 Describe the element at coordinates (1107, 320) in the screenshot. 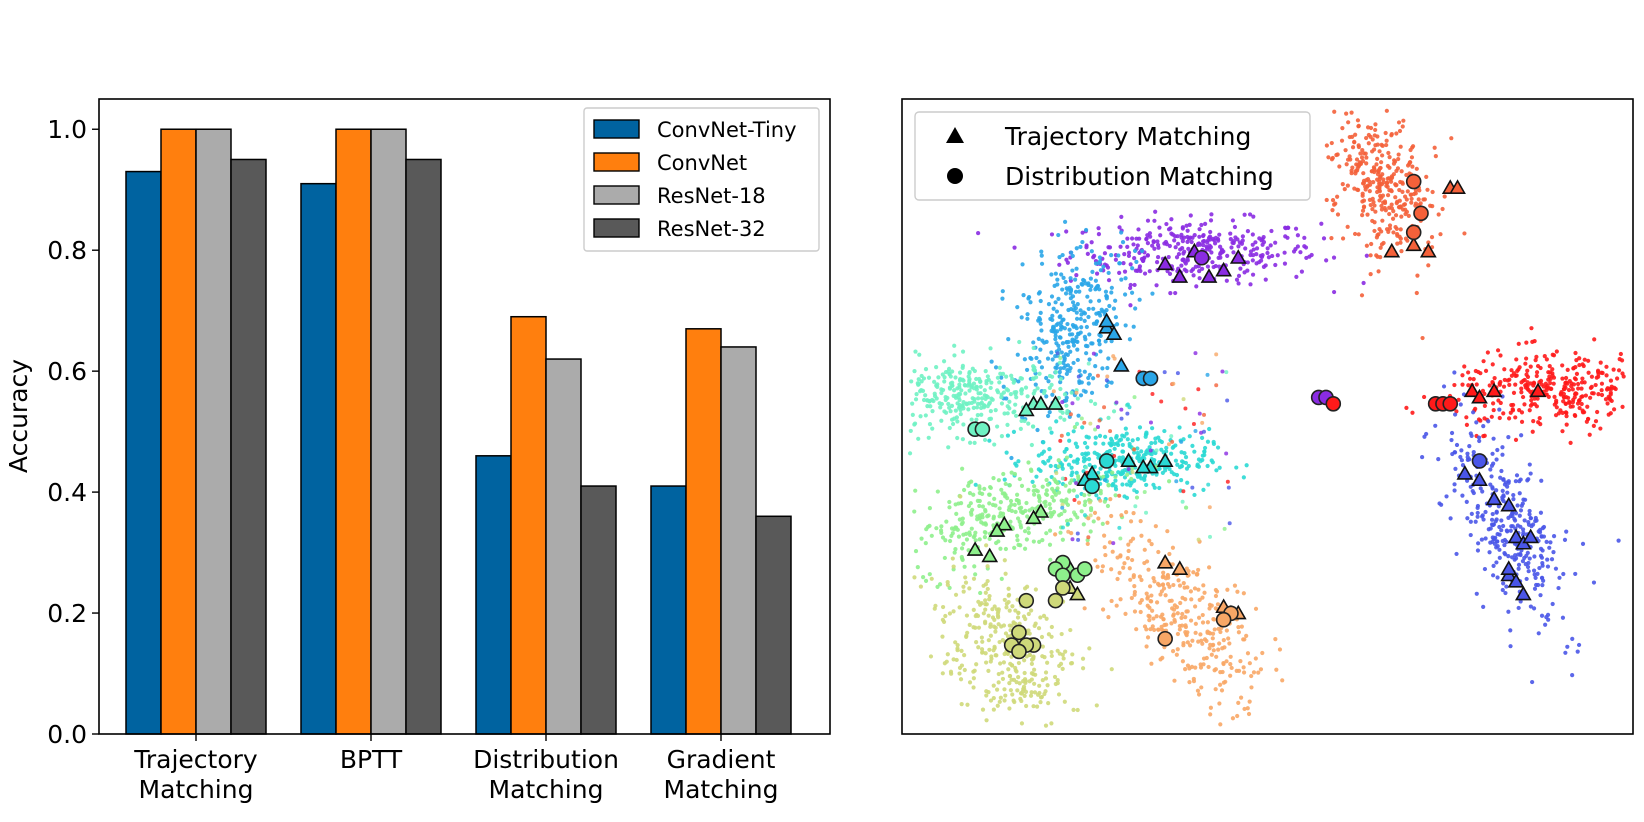

I see `triangle-marker` at that location.